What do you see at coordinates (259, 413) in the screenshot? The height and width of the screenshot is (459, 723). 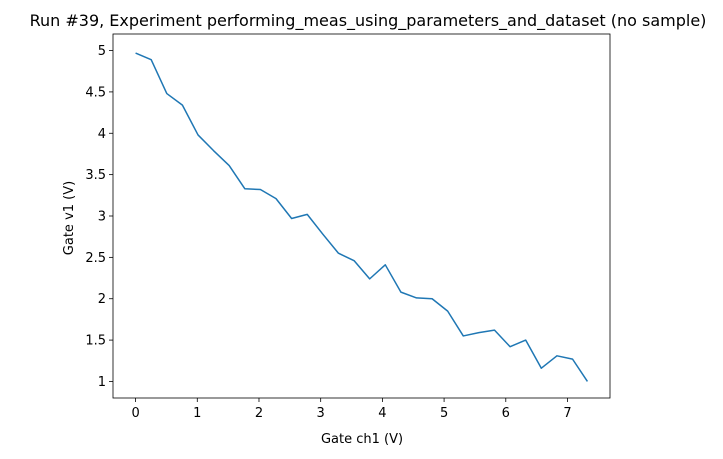 I see `x-tick-label: 2` at bounding box center [259, 413].